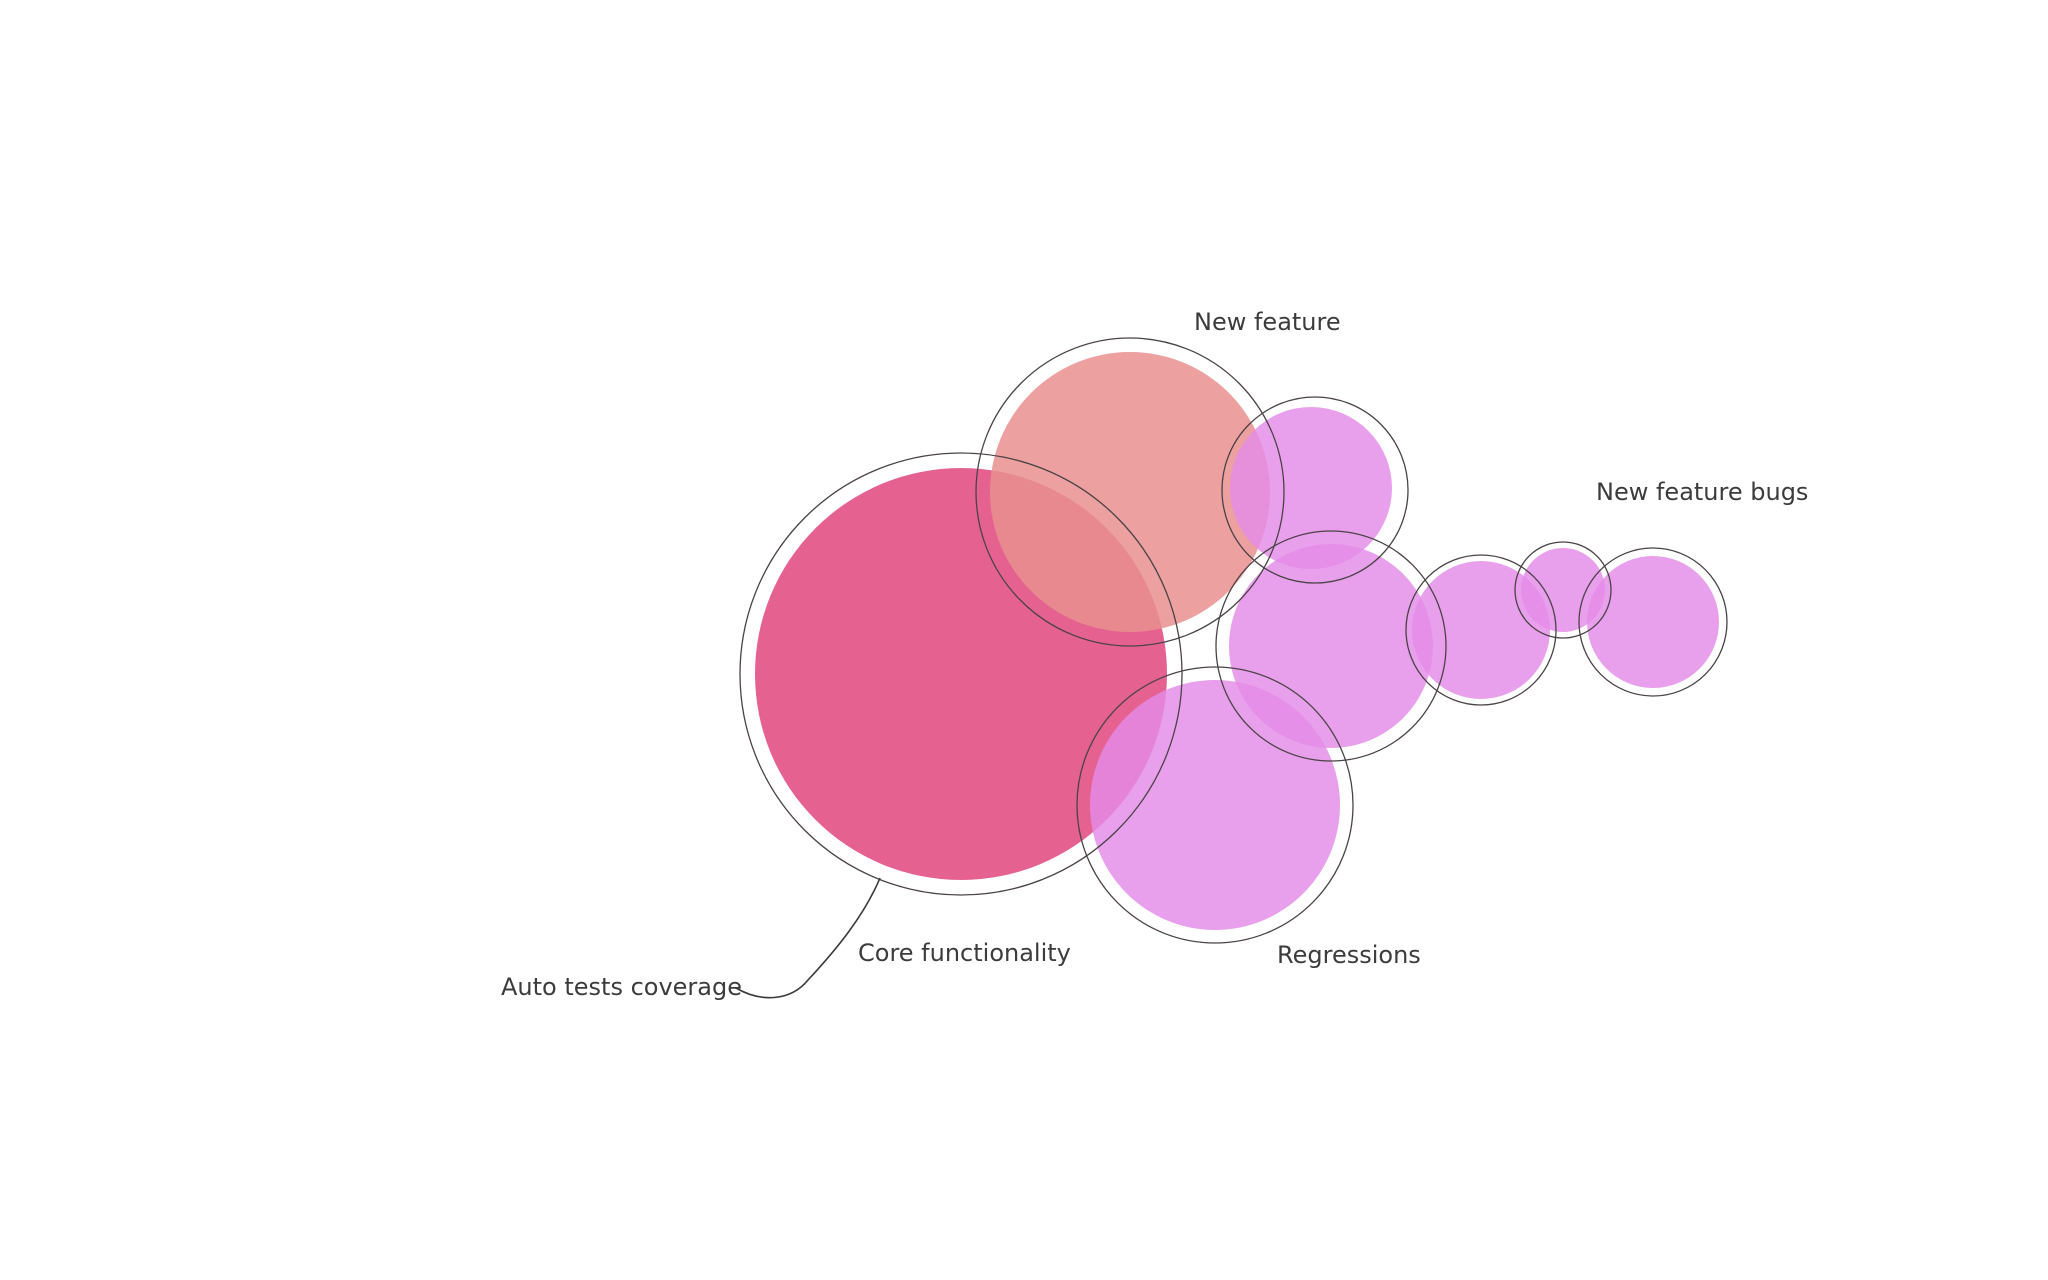 The height and width of the screenshot is (1280, 2048). What do you see at coordinates (1267, 322) in the screenshot?
I see `new-feature-label: New feature` at bounding box center [1267, 322].